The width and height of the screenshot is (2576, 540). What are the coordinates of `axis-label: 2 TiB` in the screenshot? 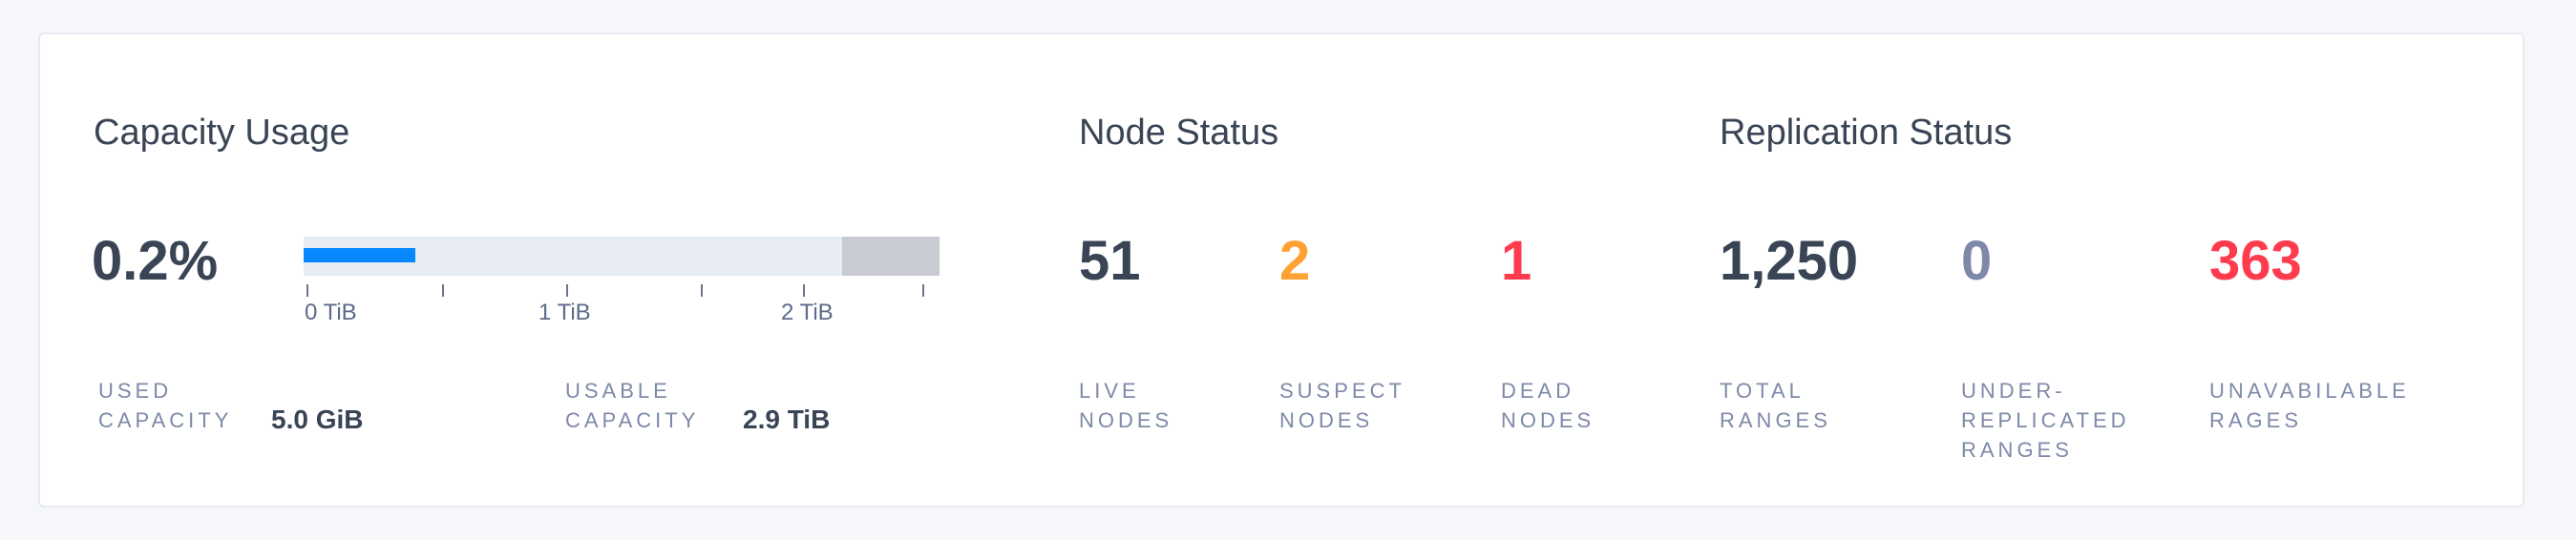 It's located at (807, 312).